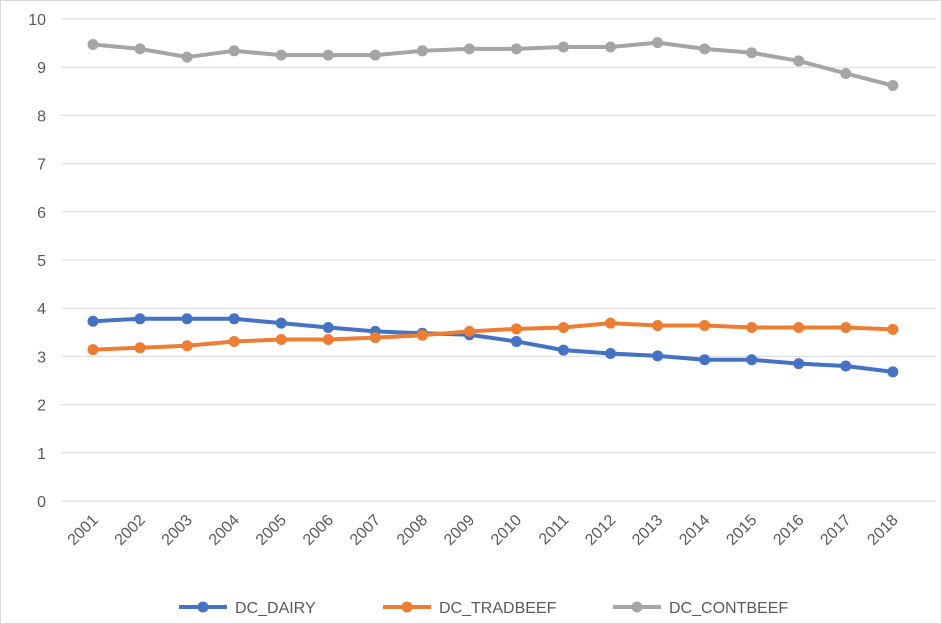  Describe the element at coordinates (728, 608) in the screenshot. I see `legend-label: DC_CONTBEEF` at that location.